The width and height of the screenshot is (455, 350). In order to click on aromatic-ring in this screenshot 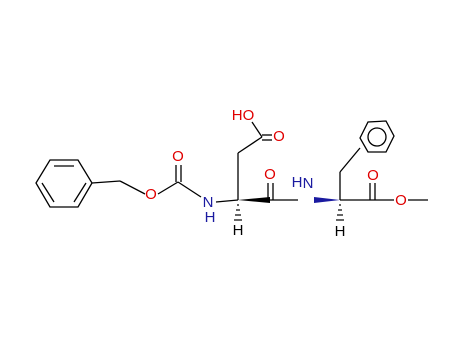, I will do `click(377, 137)`.